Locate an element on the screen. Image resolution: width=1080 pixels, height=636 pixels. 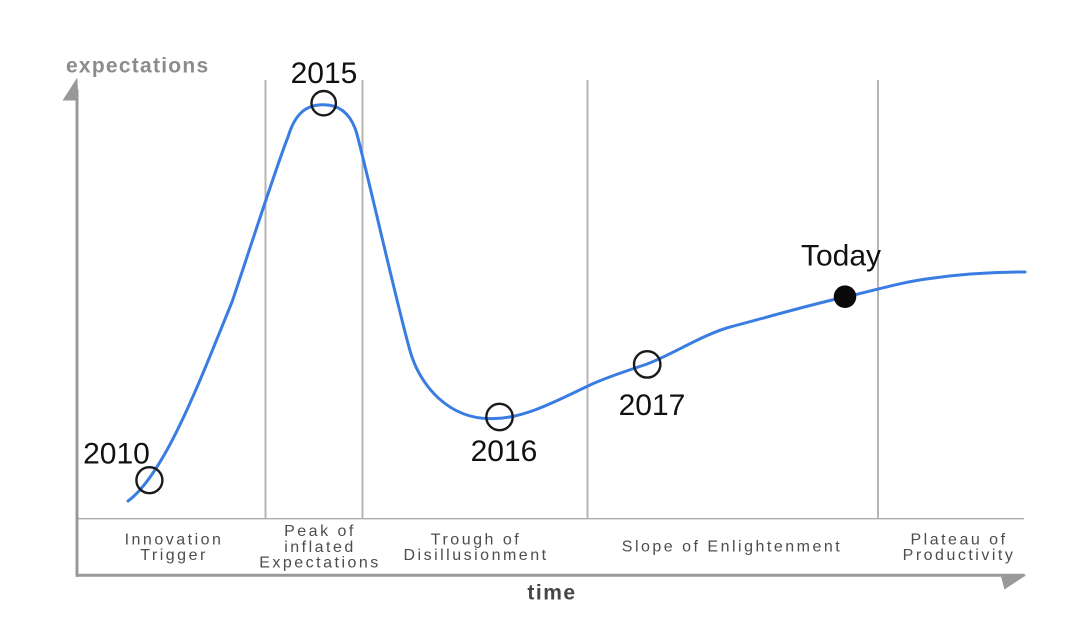
svg-text: Trough of is located at coordinates (476, 539).